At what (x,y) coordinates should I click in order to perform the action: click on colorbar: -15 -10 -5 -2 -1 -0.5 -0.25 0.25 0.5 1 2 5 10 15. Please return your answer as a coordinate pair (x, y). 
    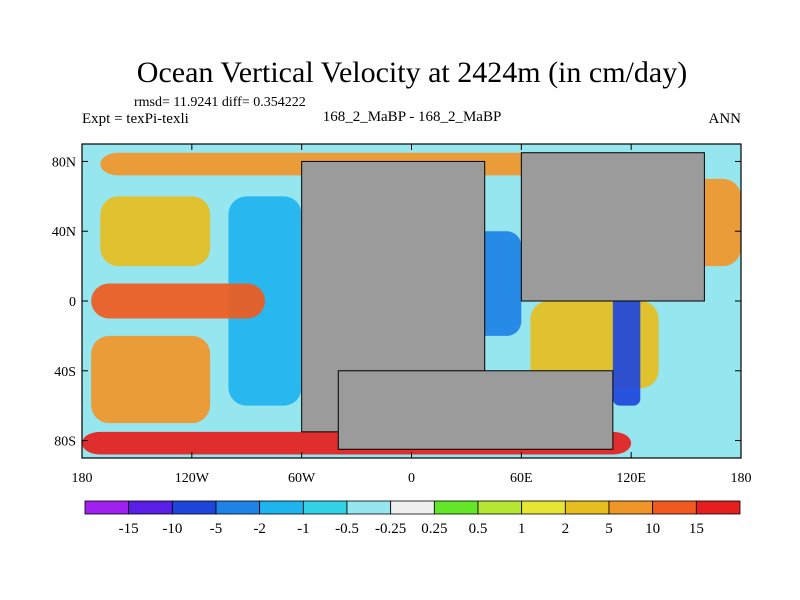
    Looking at the image, I should click on (412, 518).